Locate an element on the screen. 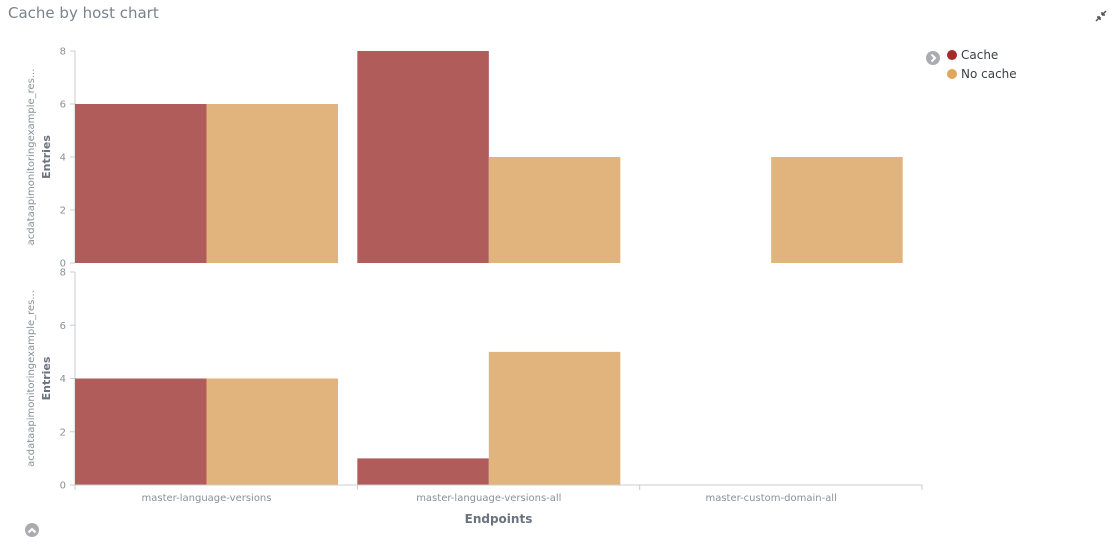 This screenshot has height=548, width=1116. x-axis-label: Endpoints is located at coordinates (499, 519).